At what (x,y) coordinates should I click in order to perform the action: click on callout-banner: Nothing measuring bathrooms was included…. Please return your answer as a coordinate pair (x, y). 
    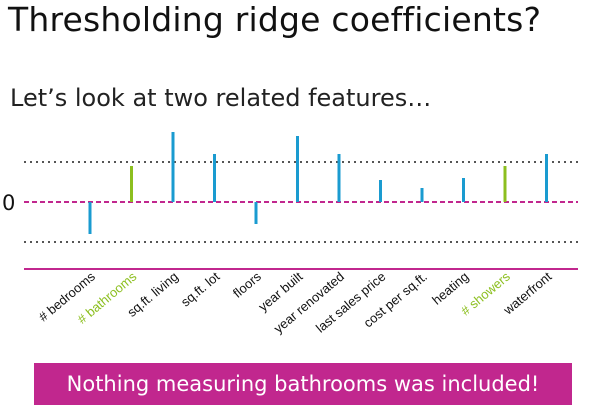
    Looking at the image, I should click on (303, 384).